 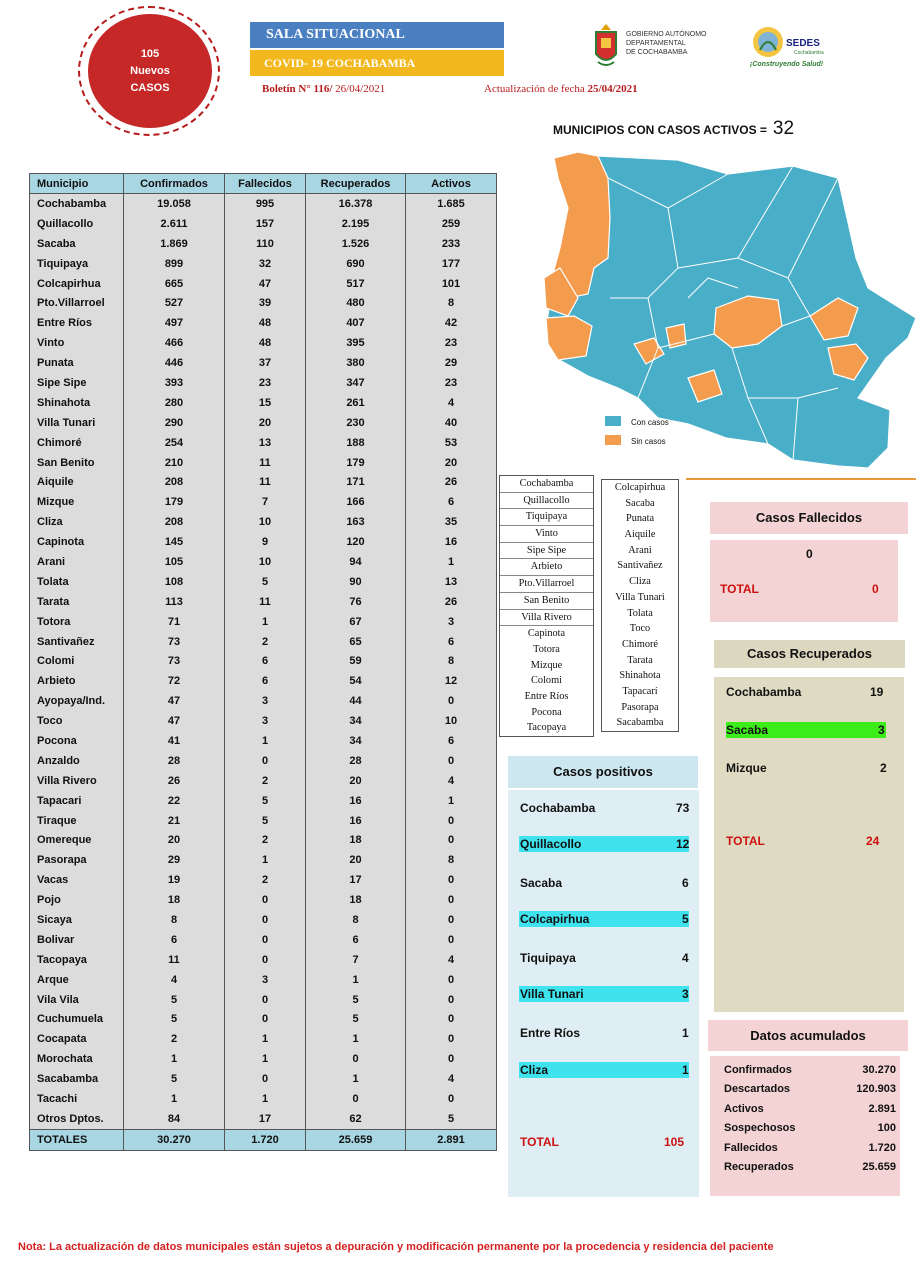 I want to click on cell-confirmados: 5, so click(x=174, y=999).